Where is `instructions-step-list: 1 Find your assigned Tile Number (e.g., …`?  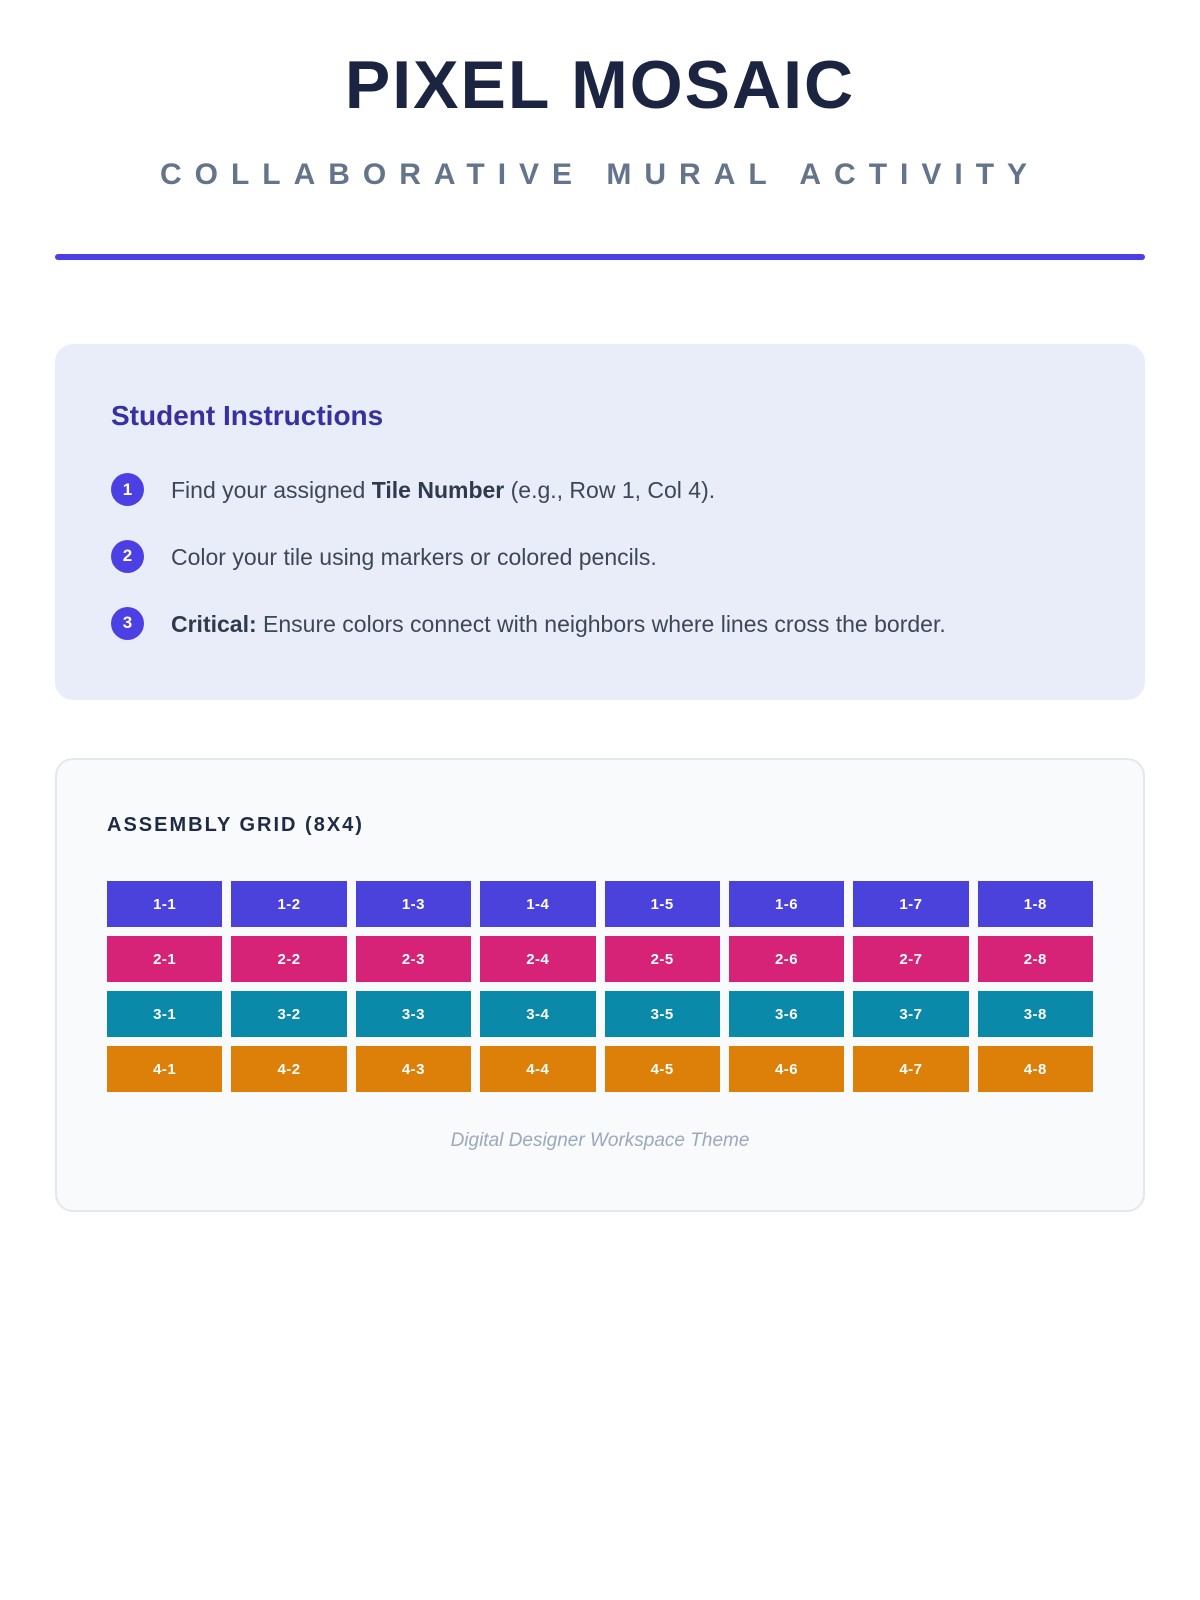
instructions-step-list: 1 Find your assigned Tile Number (e.g., … is located at coordinates (600, 557).